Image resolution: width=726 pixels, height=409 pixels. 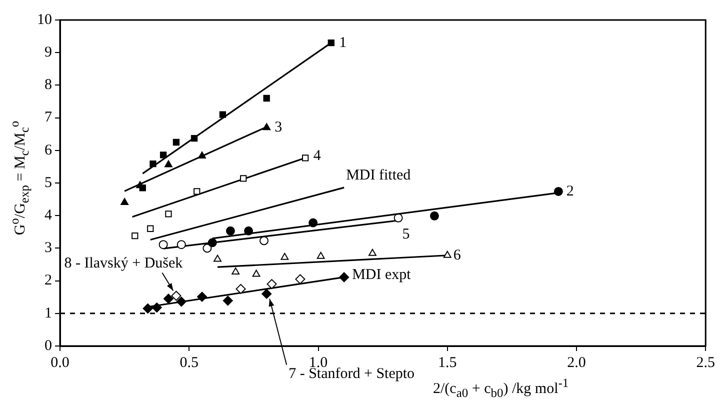 I want to click on x-tick-label: 0.5, so click(x=189, y=362).